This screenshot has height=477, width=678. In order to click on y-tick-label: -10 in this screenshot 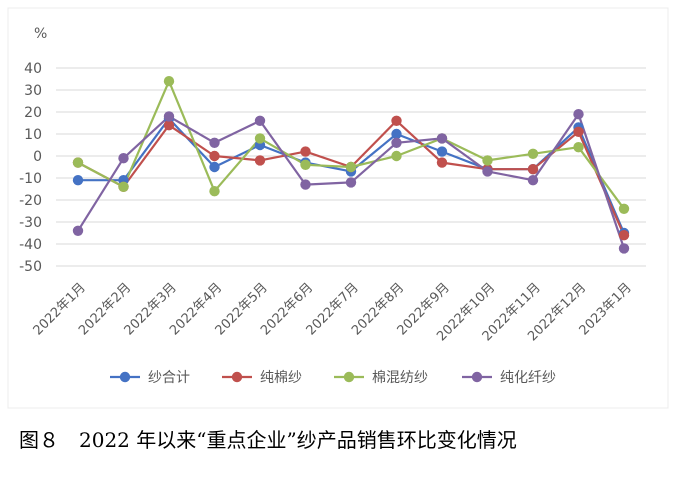, I will do `click(30, 179)`.